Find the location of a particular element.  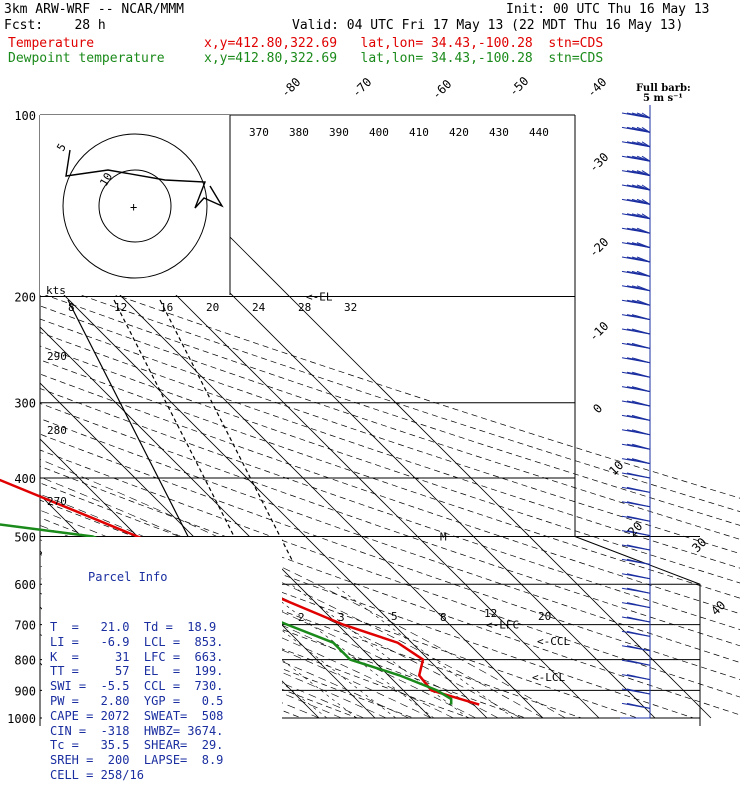

theta-tick-label: 410 is located at coordinates (419, 132).